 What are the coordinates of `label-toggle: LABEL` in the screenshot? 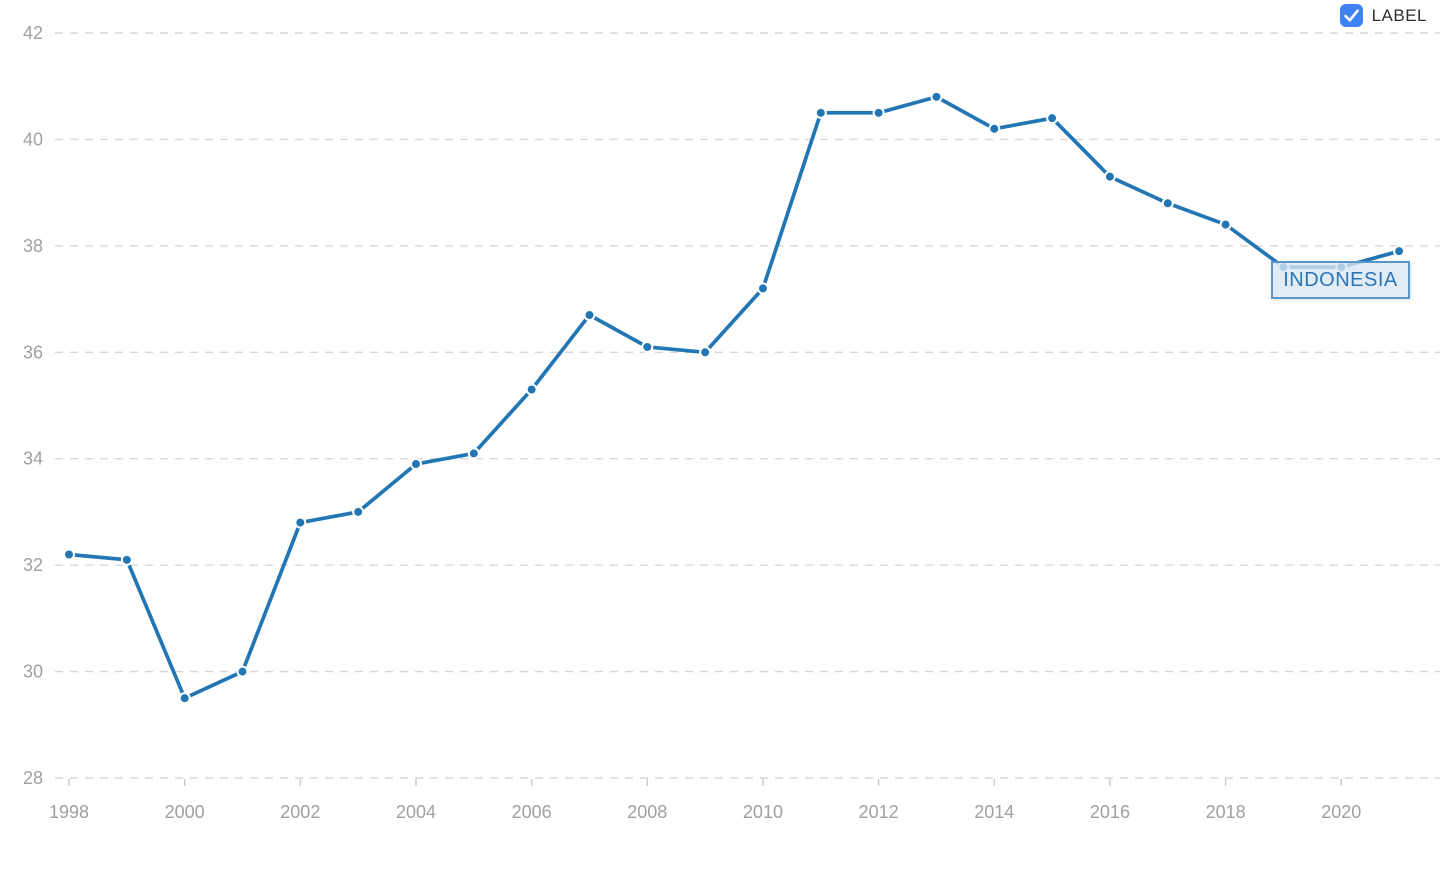 It's located at (1383, 15).